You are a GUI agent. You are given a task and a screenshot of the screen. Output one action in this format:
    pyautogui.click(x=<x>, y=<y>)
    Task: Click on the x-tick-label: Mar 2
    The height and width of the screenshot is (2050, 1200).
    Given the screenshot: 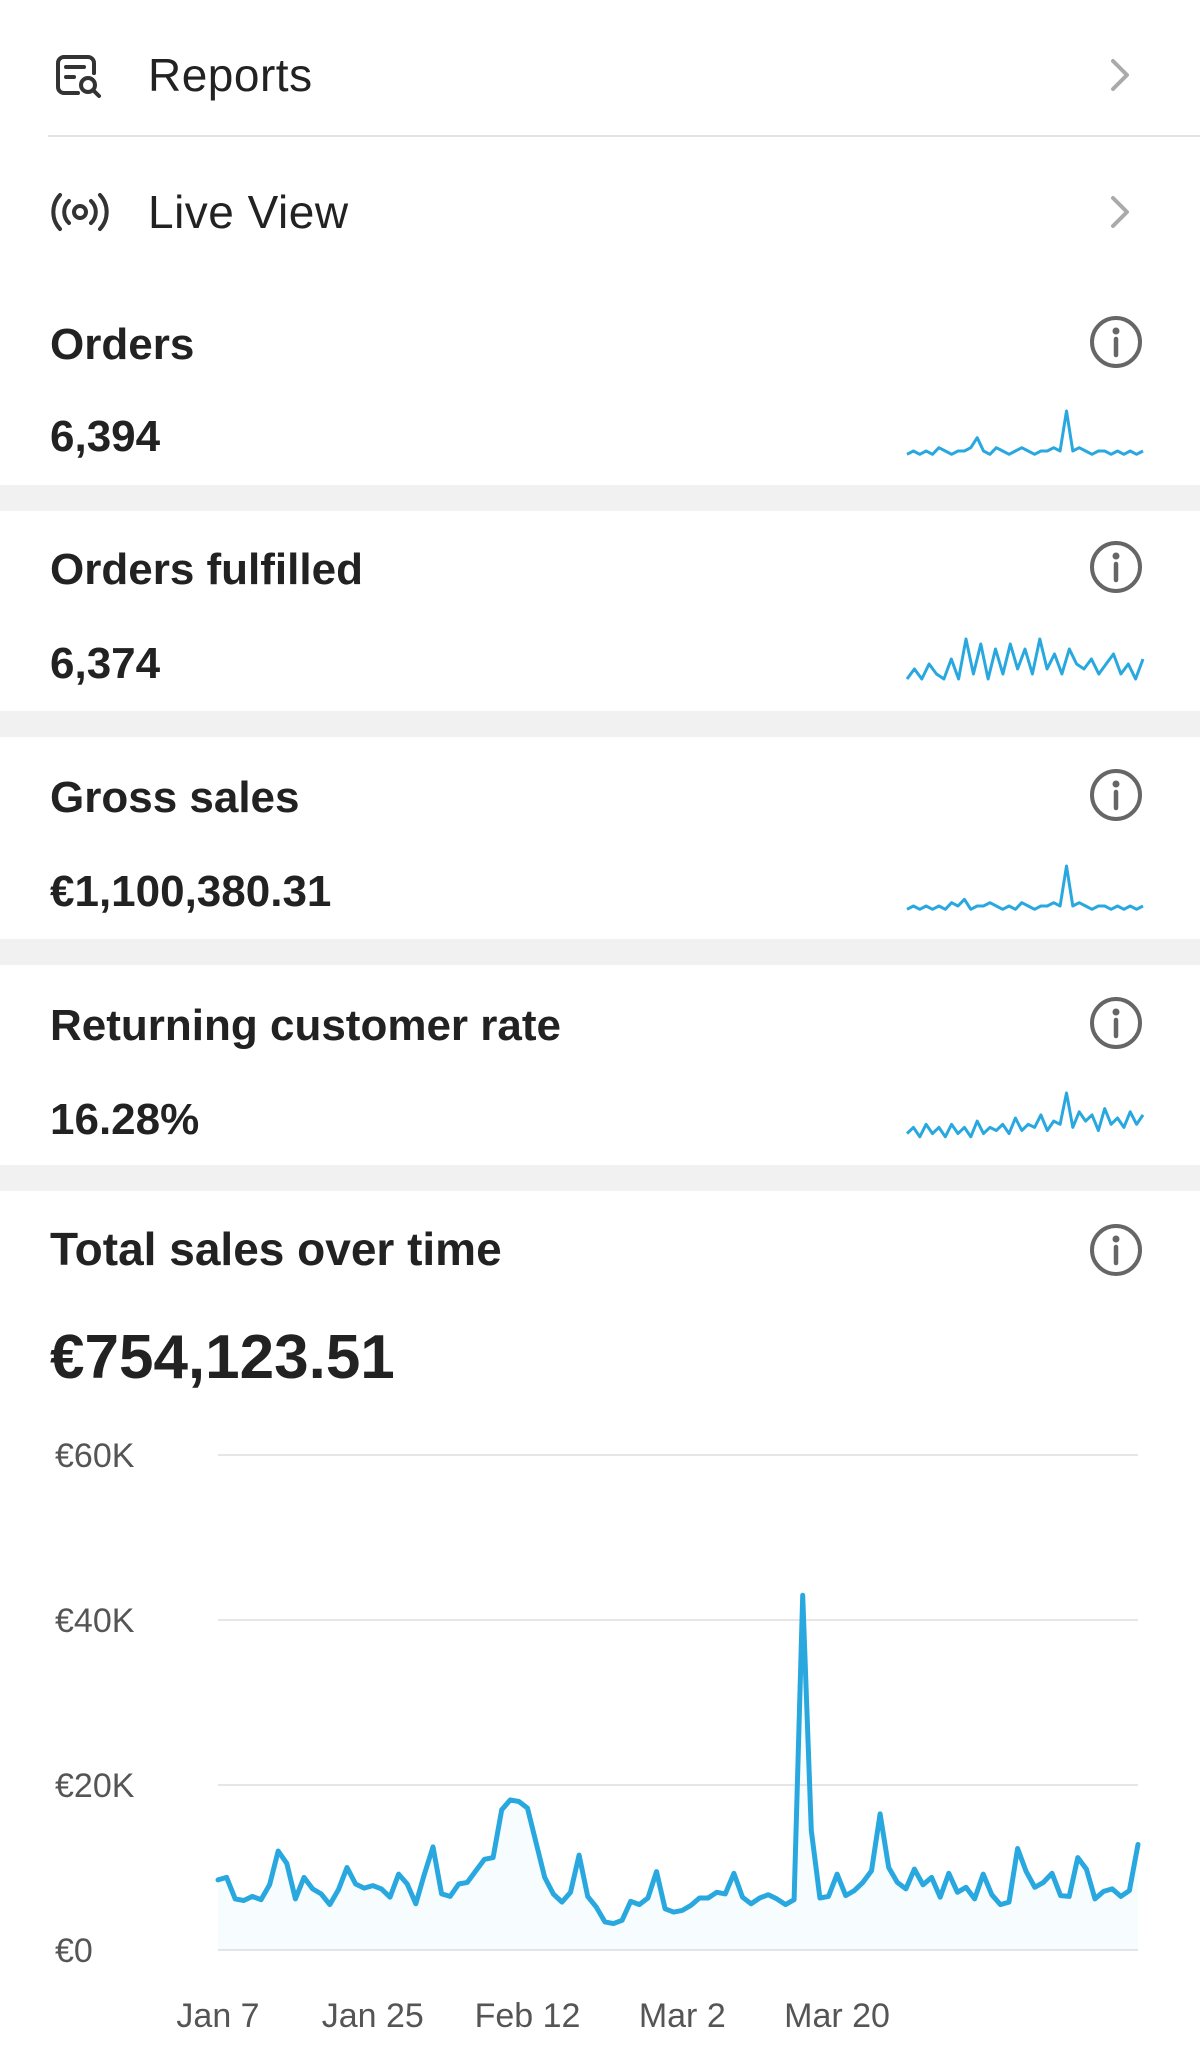 What is the action you would take?
    pyautogui.click(x=682, y=2016)
    